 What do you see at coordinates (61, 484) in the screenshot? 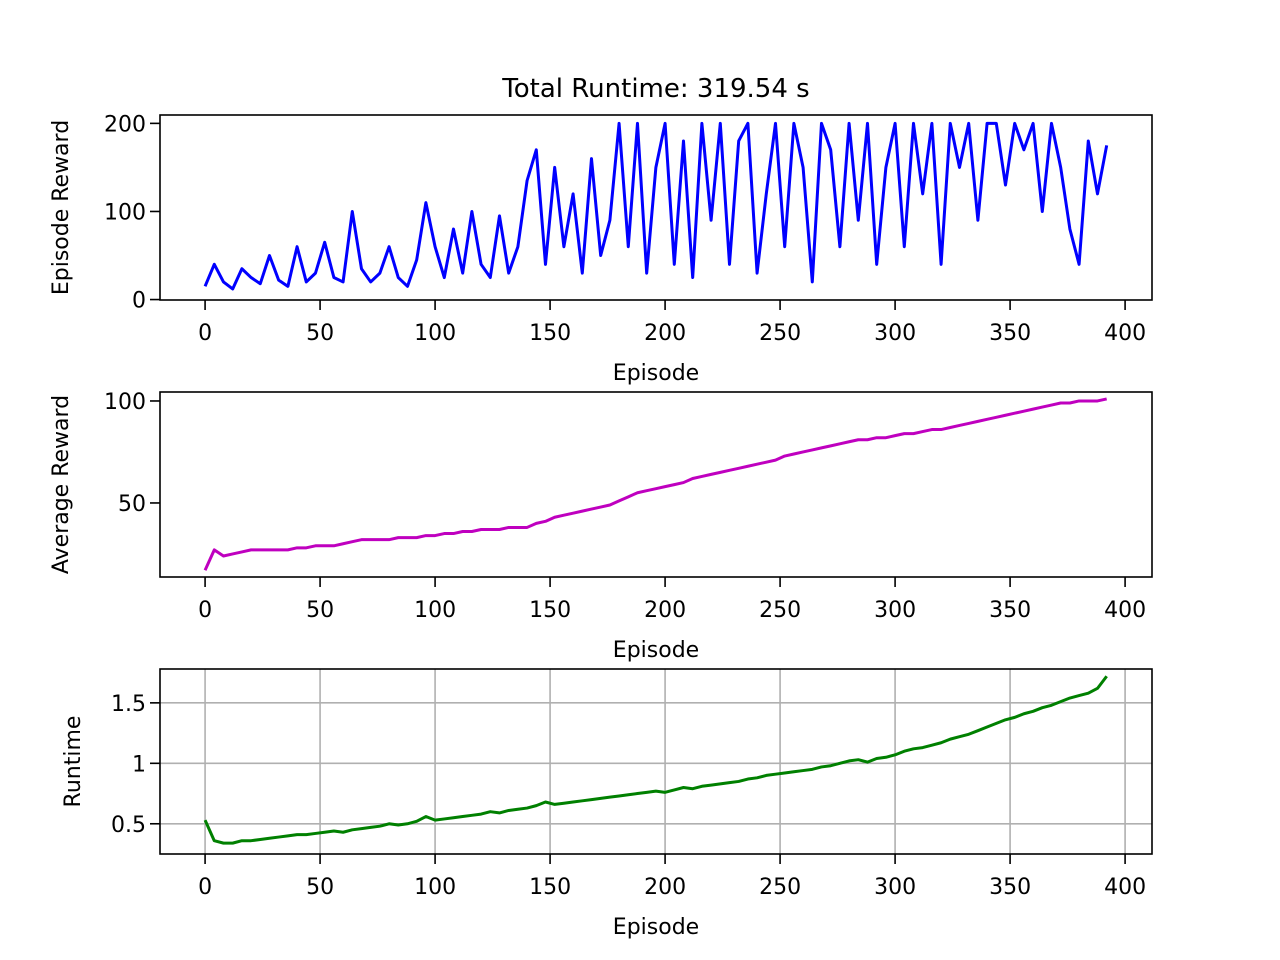
I see `y-axis-label: Average Reward` at bounding box center [61, 484].